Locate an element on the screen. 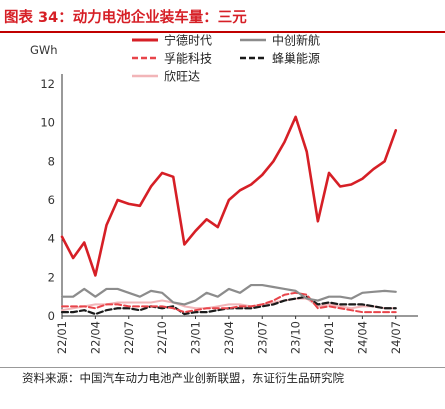  x-tick-label: 22/04 is located at coordinates (95, 337).